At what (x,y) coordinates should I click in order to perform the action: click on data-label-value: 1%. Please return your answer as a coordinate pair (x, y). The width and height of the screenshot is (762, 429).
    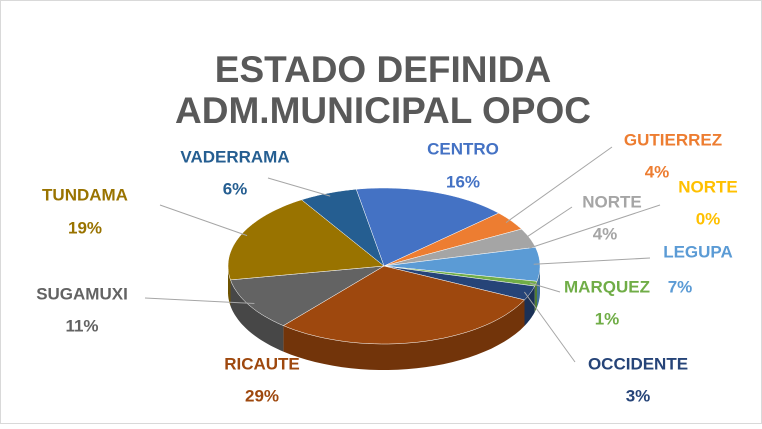
    Looking at the image, I should click on (607, 318).